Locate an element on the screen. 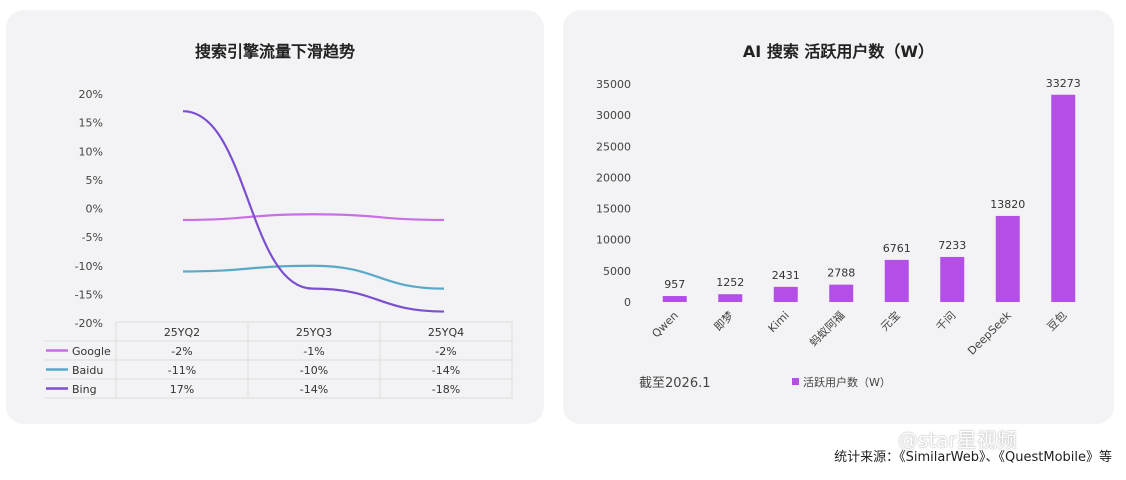 The height and width of the screenshot is (480, 1126). y-tick-label: 5% is located at coordinates (94, 180).